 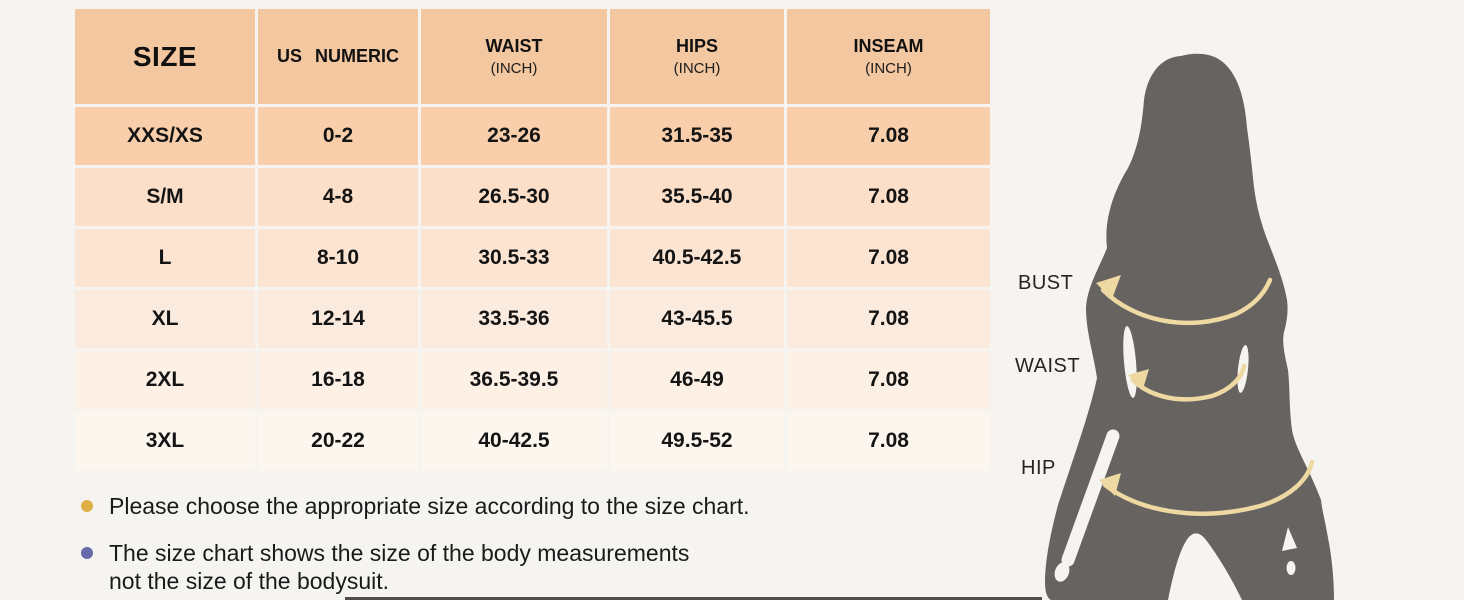 I want to click on column-header-label: SIZE, so click(x=165, y=56).